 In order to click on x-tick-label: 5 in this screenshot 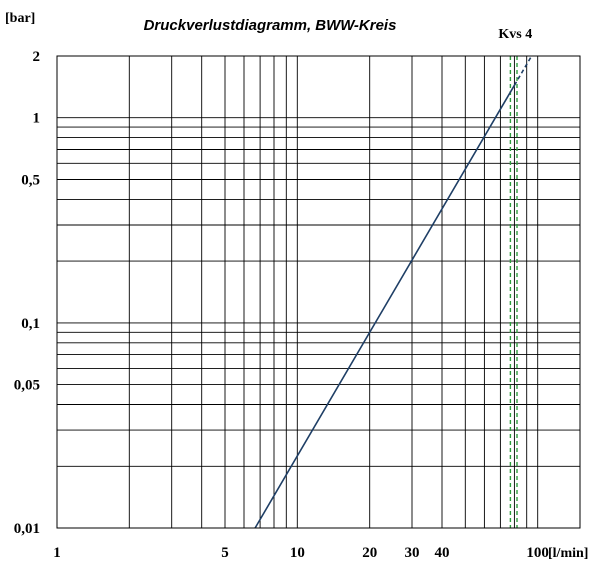, I will do `click(225, 553)`.